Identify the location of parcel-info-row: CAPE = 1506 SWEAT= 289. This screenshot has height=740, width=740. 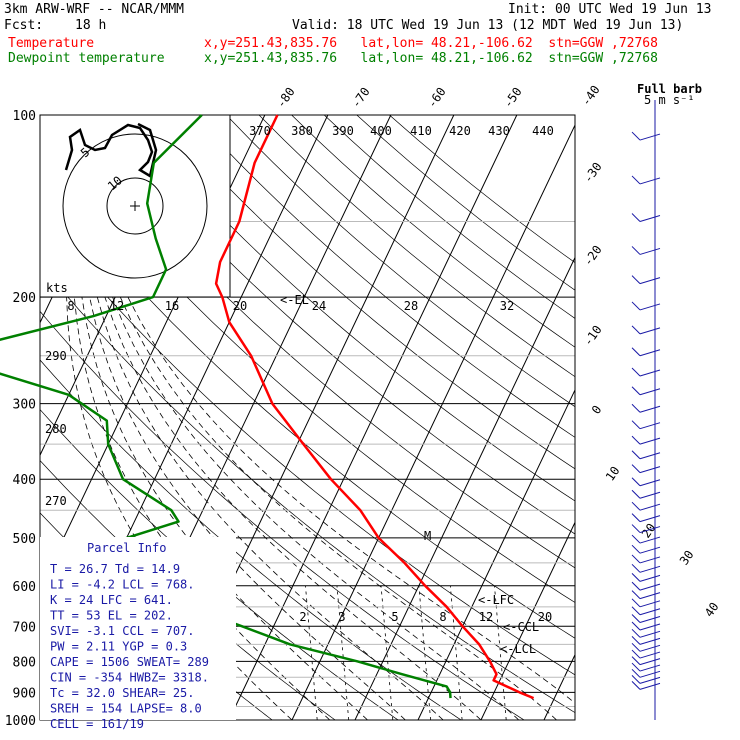
(129, 662).